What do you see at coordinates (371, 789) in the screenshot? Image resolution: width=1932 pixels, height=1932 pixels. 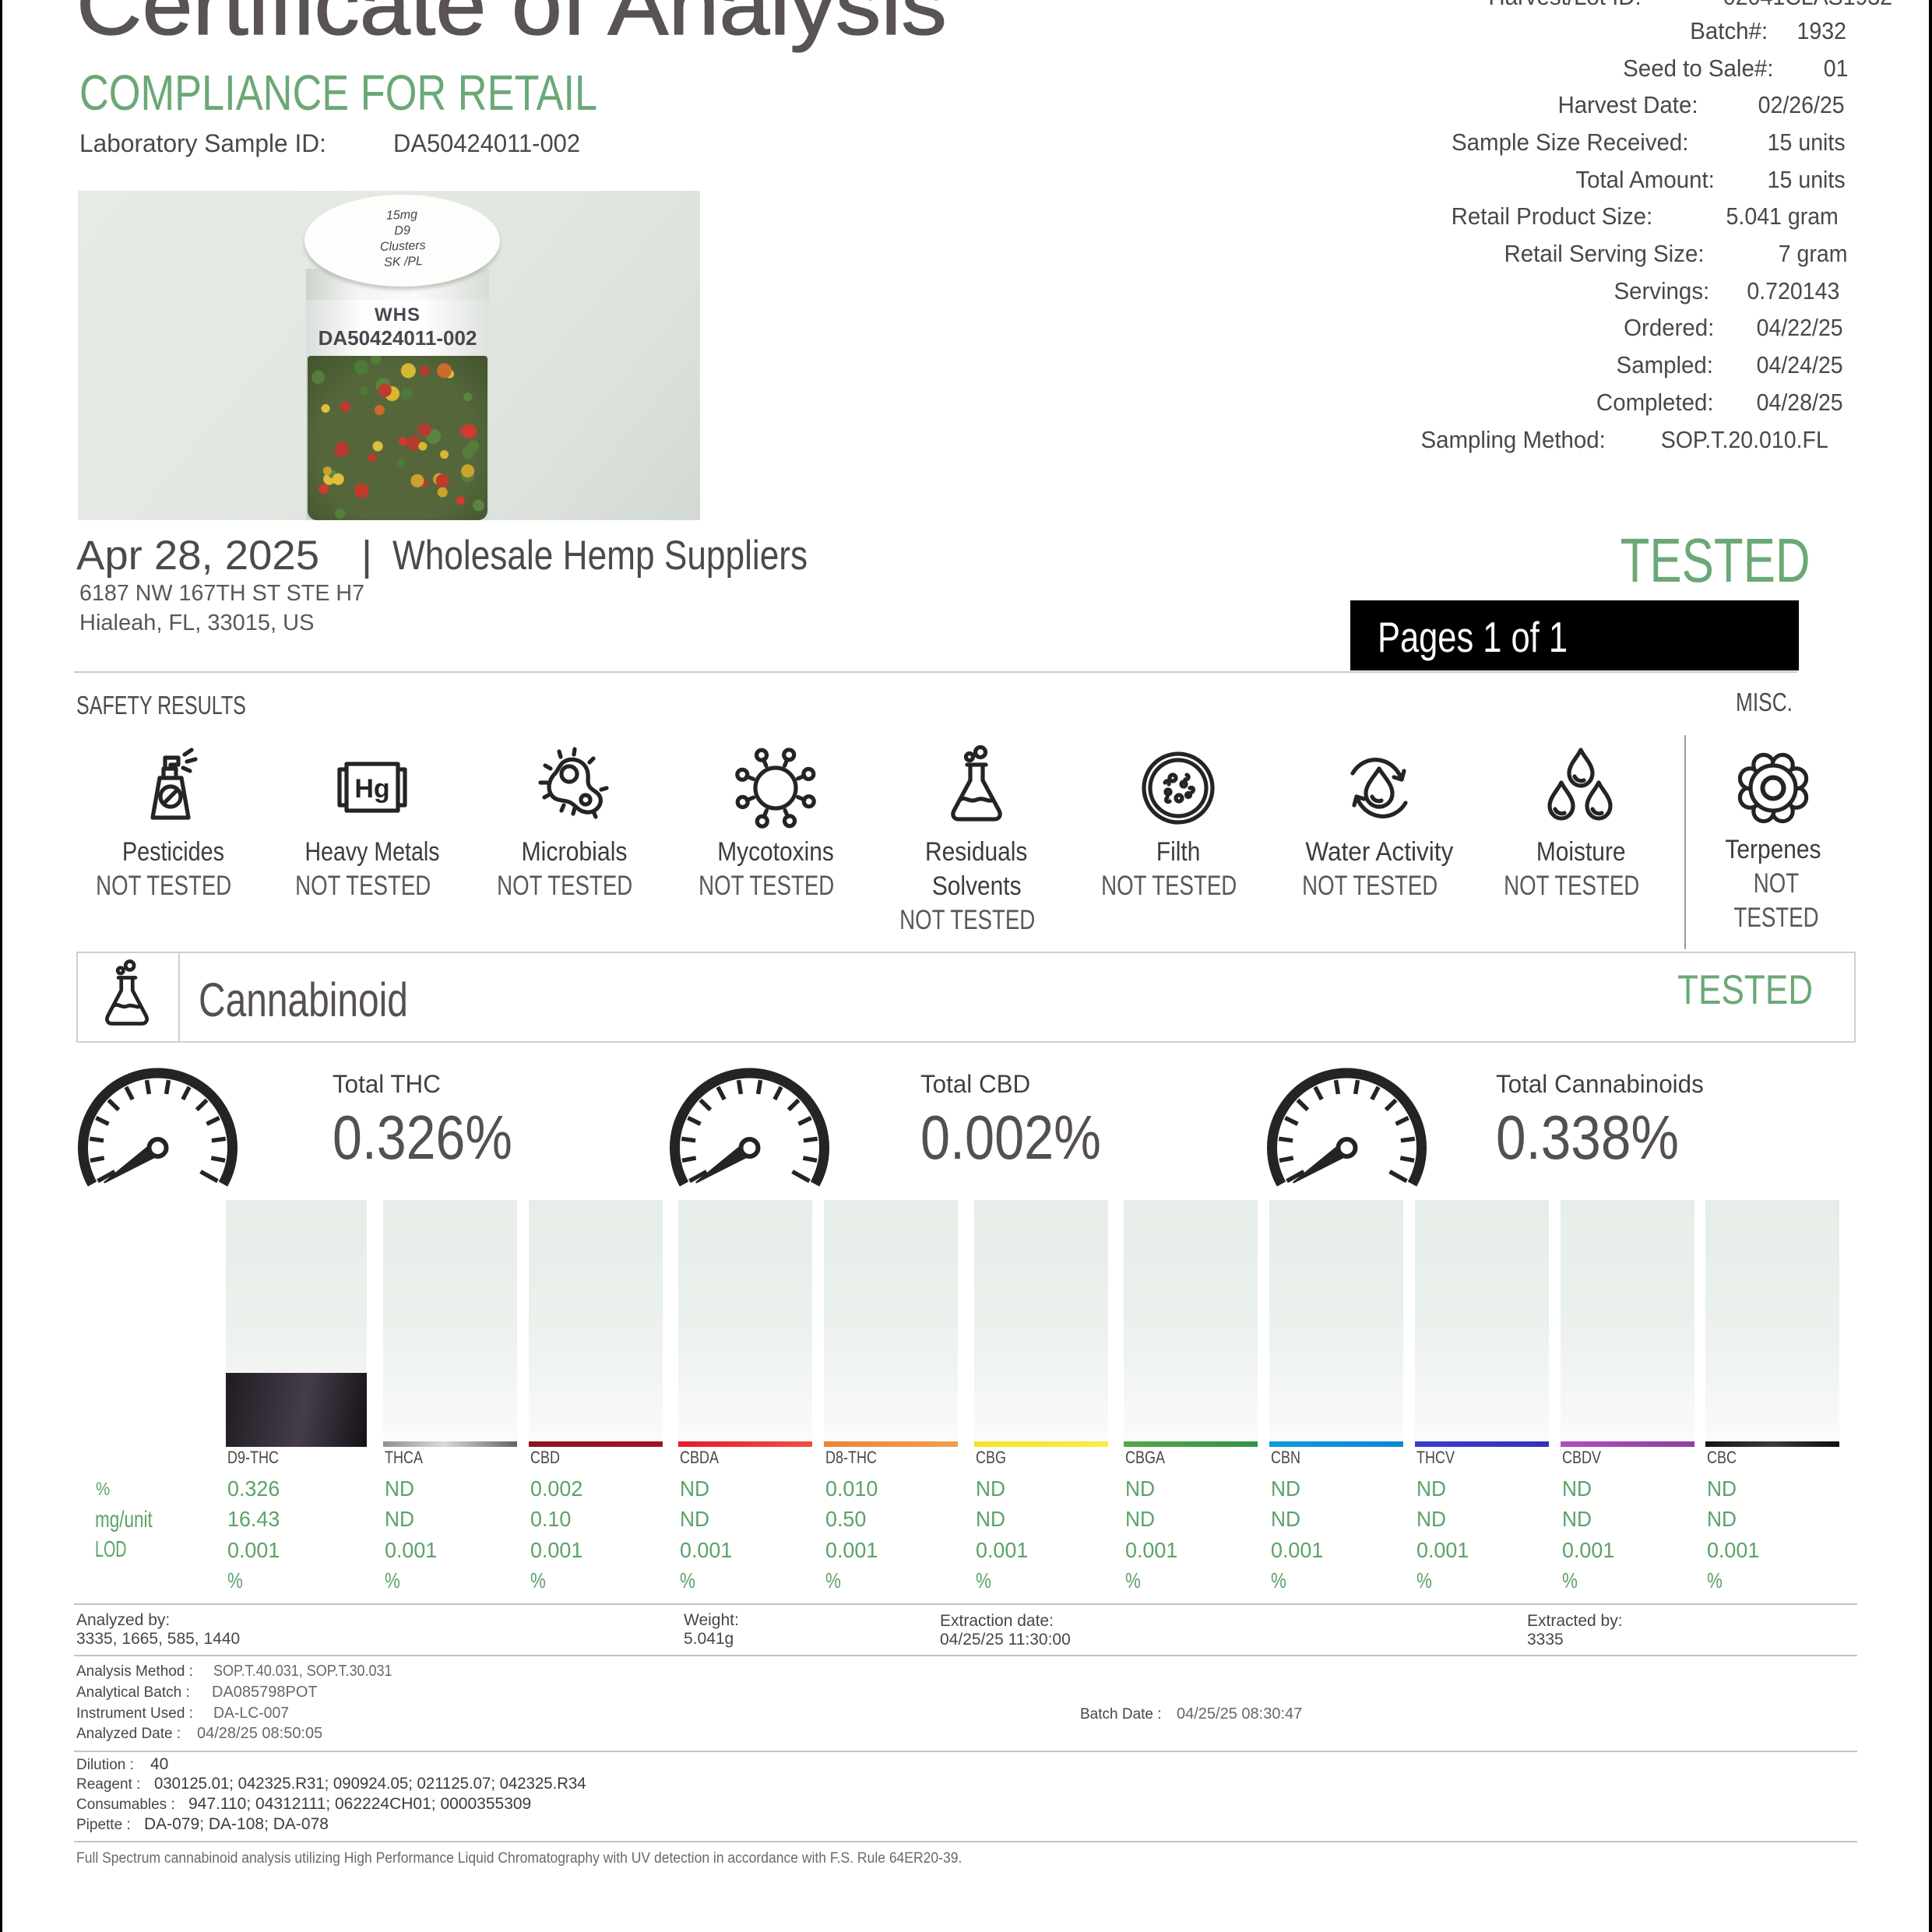 I see `svg-text: Hg` at bounding box center [371, 789].